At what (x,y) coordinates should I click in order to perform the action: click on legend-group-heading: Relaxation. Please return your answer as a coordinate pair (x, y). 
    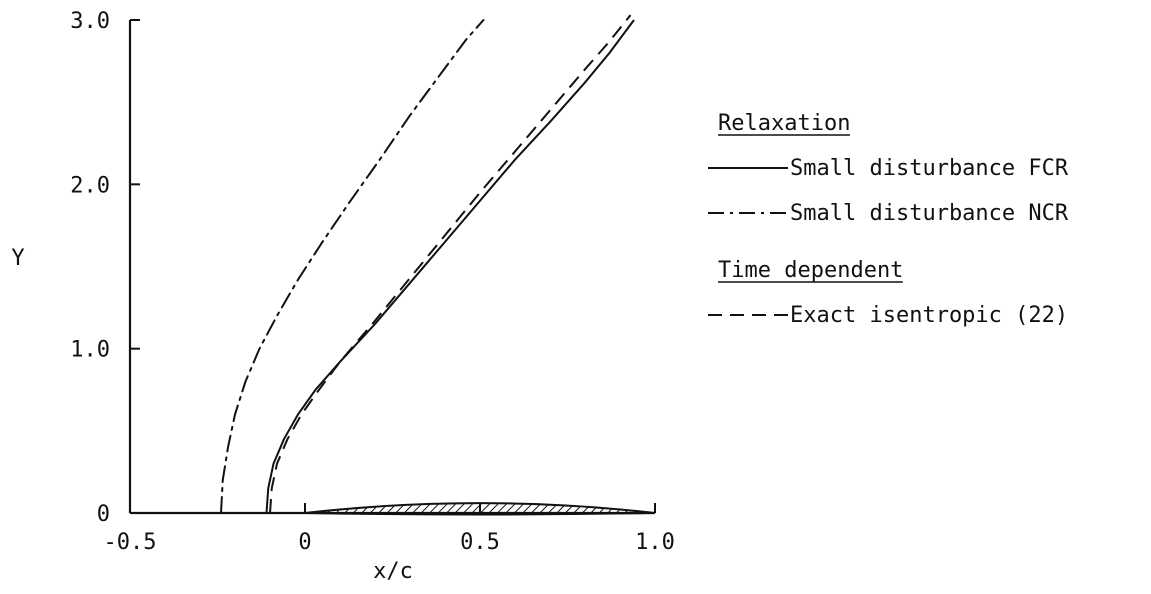
    Looking at the image, I should click on (784, 123).